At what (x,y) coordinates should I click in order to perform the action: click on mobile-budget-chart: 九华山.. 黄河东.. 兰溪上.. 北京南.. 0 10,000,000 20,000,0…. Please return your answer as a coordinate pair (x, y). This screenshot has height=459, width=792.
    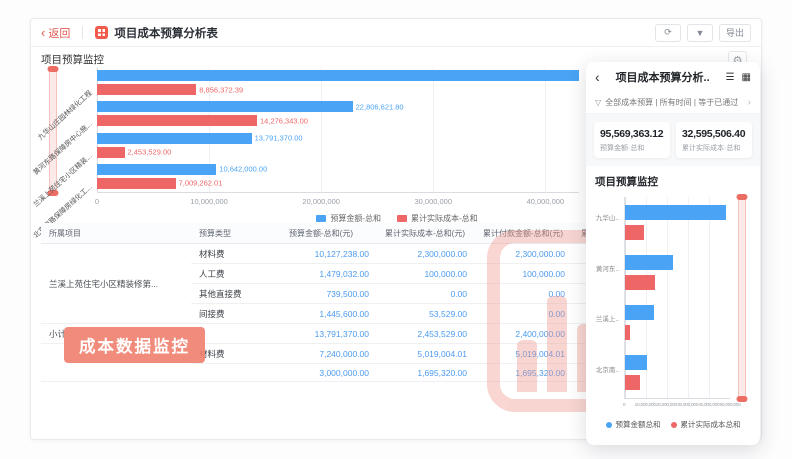
    Looking at the image, I should click on (673, 318).